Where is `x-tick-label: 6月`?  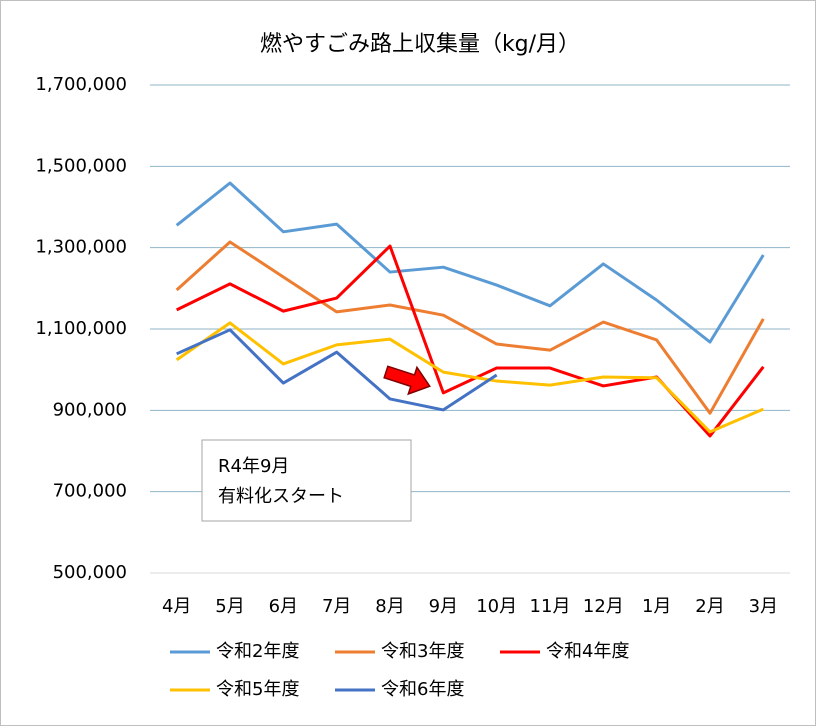 x-tick-label: 6月 is located at coordinates (283, 606).